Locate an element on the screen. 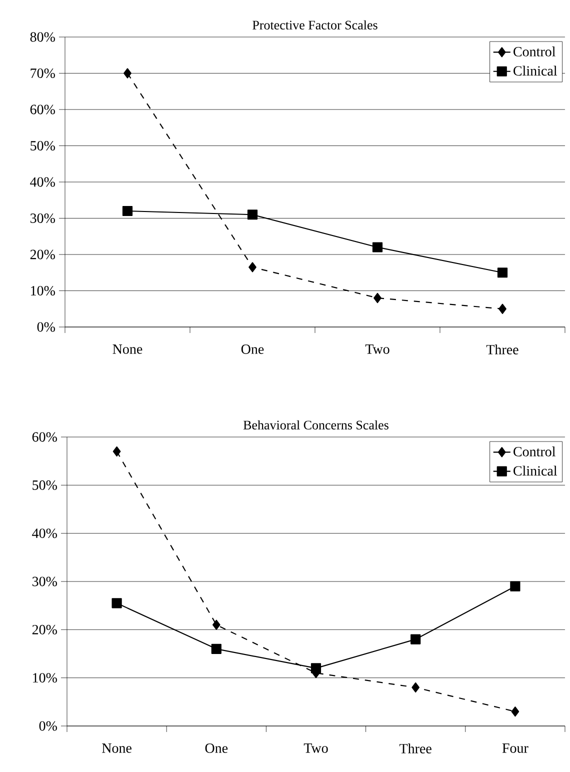  chart-title: Protective Factor Scales is located at coordinates (315, 25).